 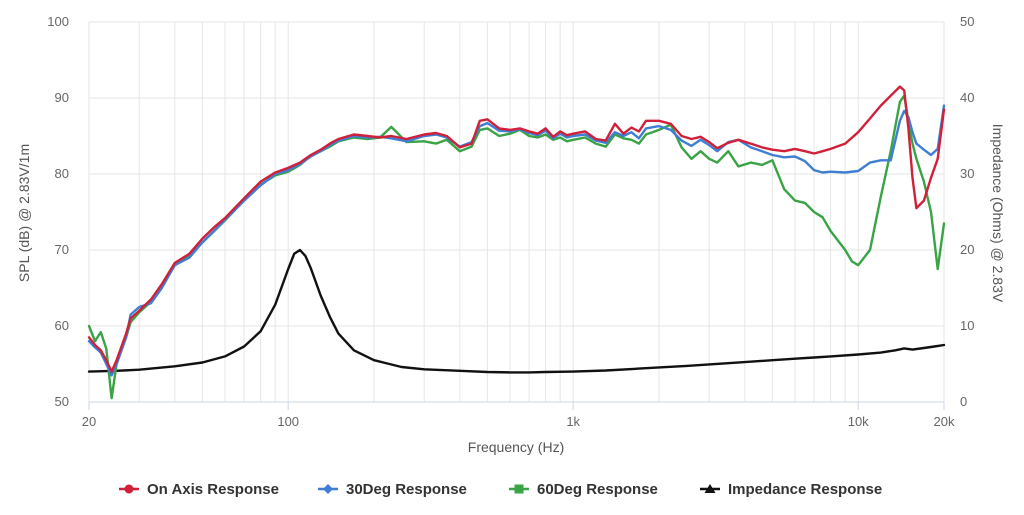 I want to click on left-y-tick-label: 70, so click(x=62, y=249).